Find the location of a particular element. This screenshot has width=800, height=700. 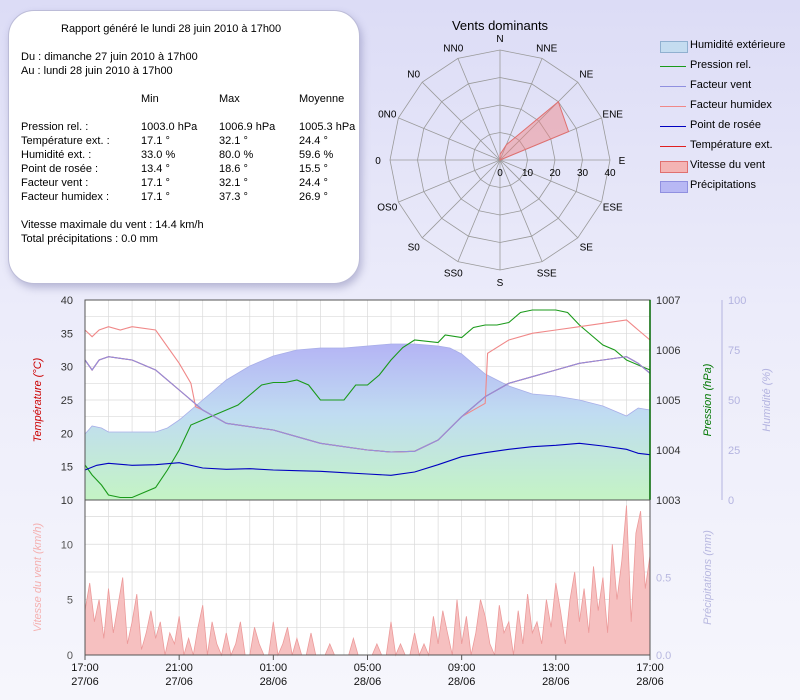

wind-rose-radial-tick: 10 is located at coordinates (528, 173).